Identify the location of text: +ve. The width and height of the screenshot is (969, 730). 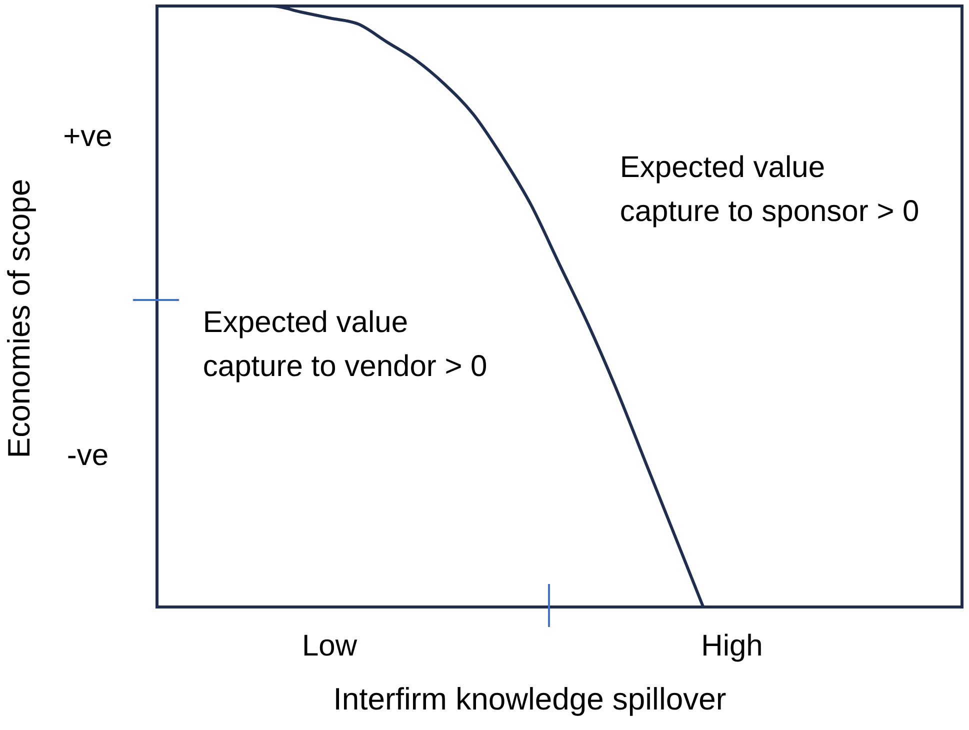
(87, 136).